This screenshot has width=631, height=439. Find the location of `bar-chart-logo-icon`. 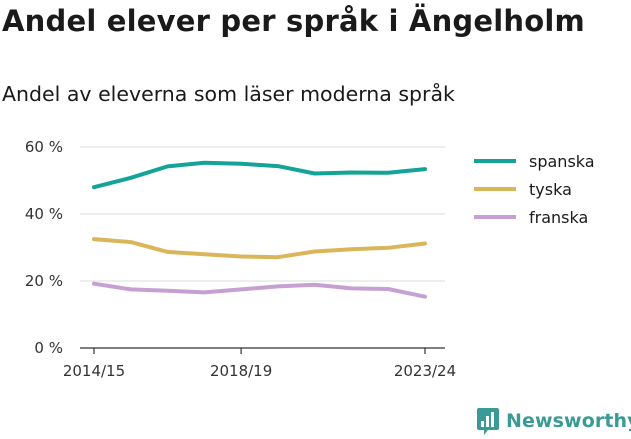

bar-chart-logo-icon is located at coordinates (488, 421).